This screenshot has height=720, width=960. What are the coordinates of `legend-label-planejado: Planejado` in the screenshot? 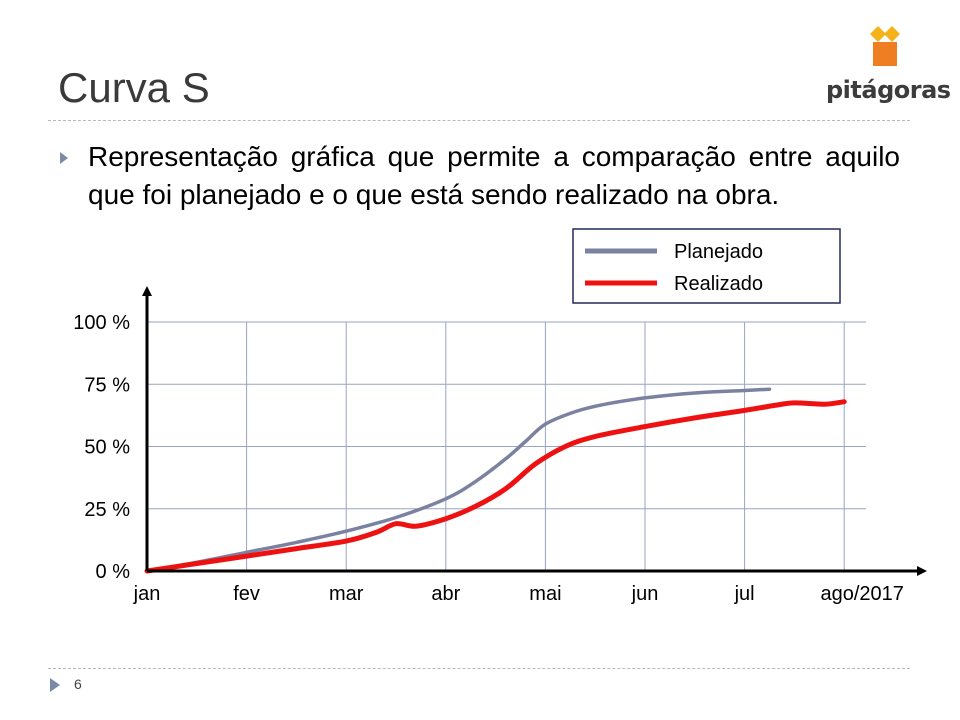 It's located at (718, 252).